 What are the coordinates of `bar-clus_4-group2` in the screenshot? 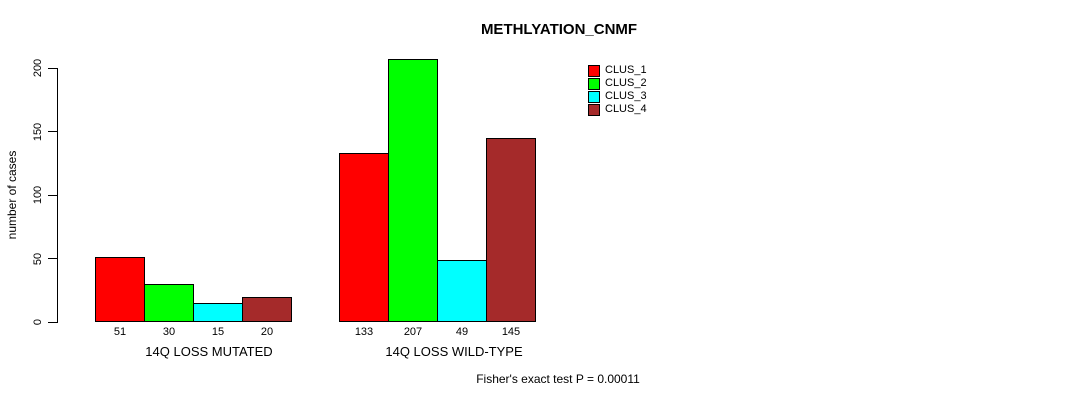 It's located at (511, 230).